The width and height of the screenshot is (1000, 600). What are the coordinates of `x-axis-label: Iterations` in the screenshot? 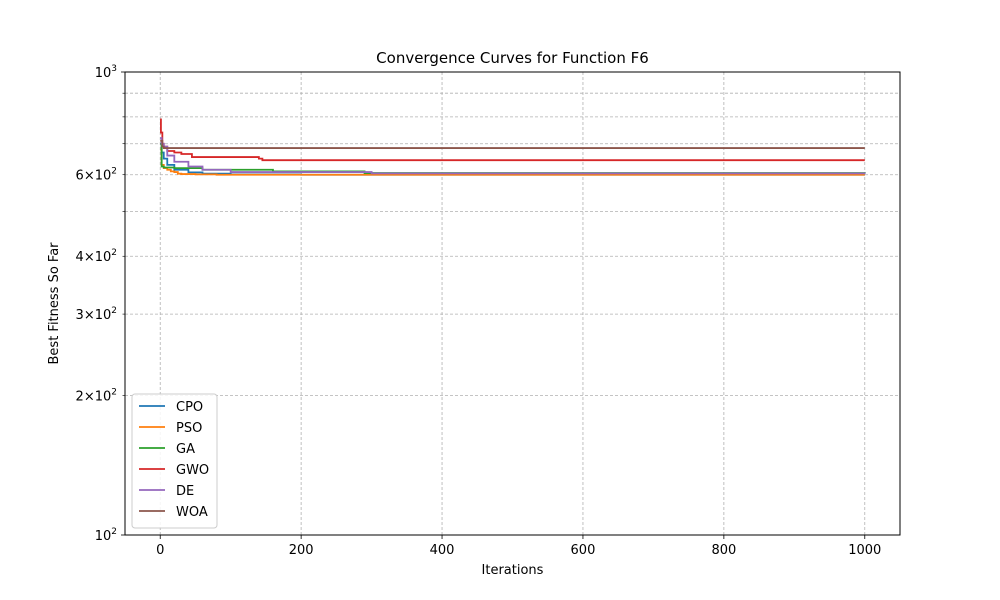 It's located at (513, 570).